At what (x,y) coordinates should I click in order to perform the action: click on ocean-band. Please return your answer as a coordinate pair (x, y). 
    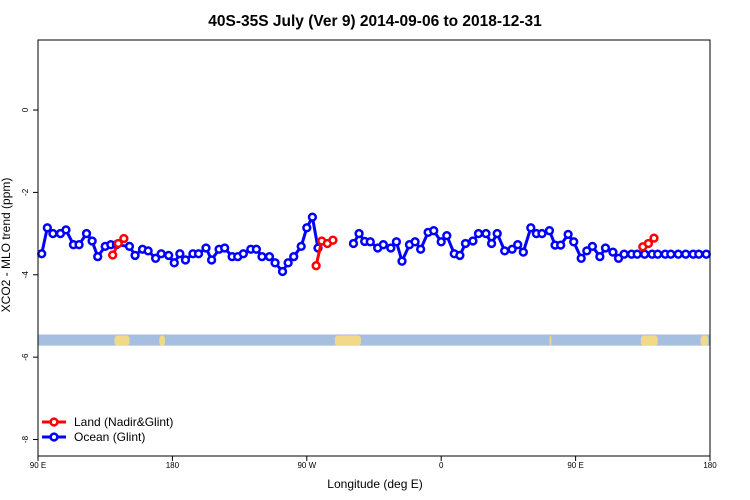
    Looking at the image, I should click on (374, 340).